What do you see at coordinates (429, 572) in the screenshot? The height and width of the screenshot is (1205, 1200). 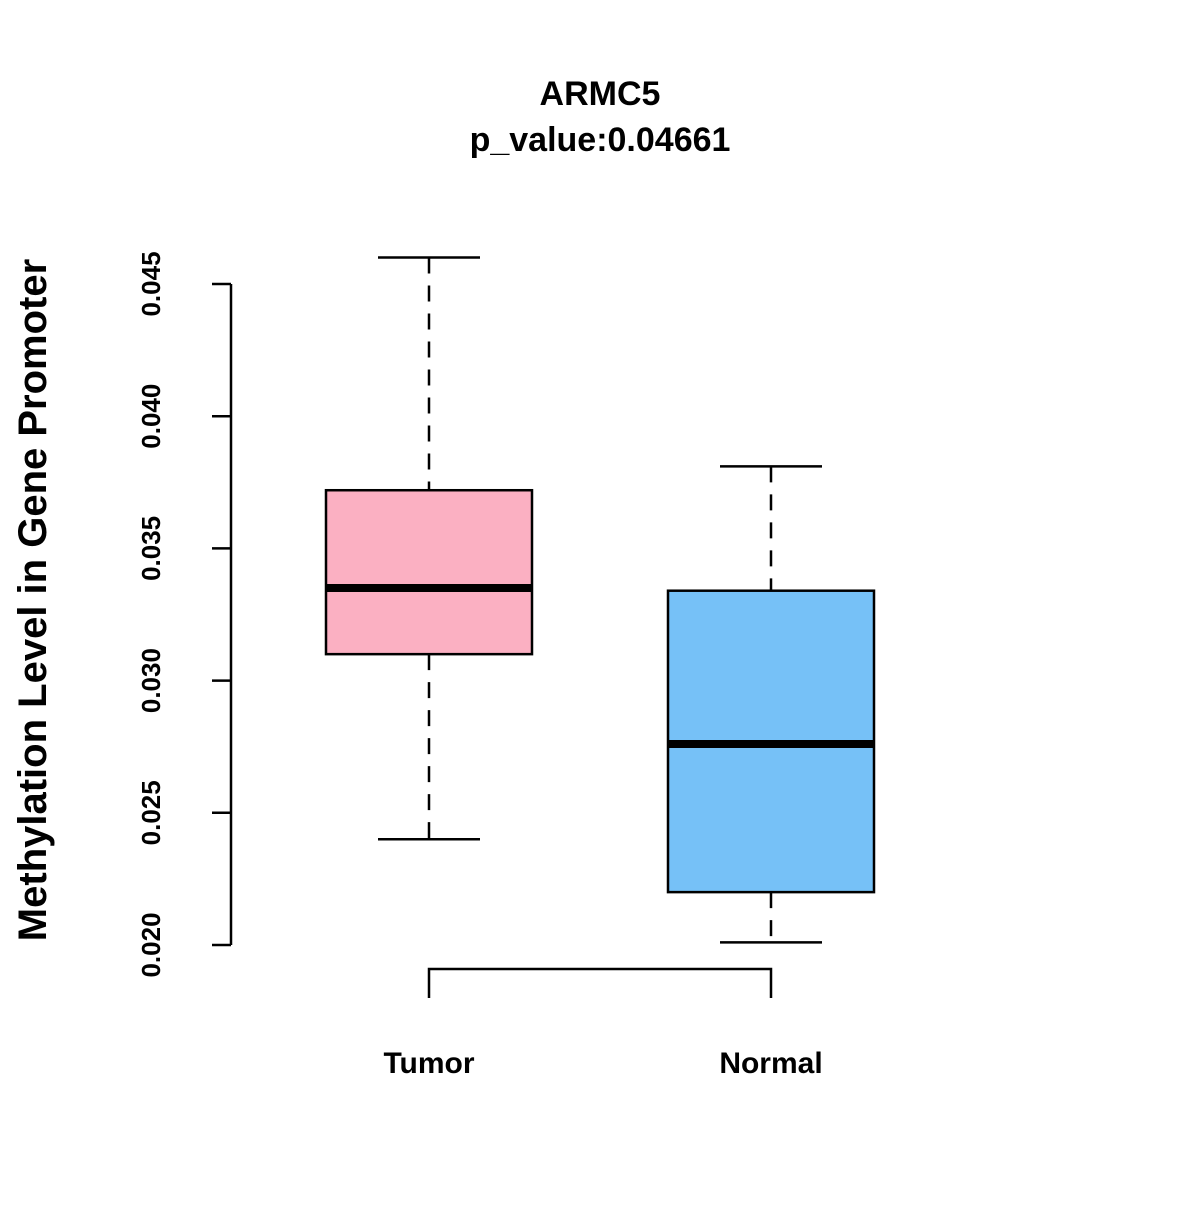 I see `box-tumor` at bounding box center [429, 572].